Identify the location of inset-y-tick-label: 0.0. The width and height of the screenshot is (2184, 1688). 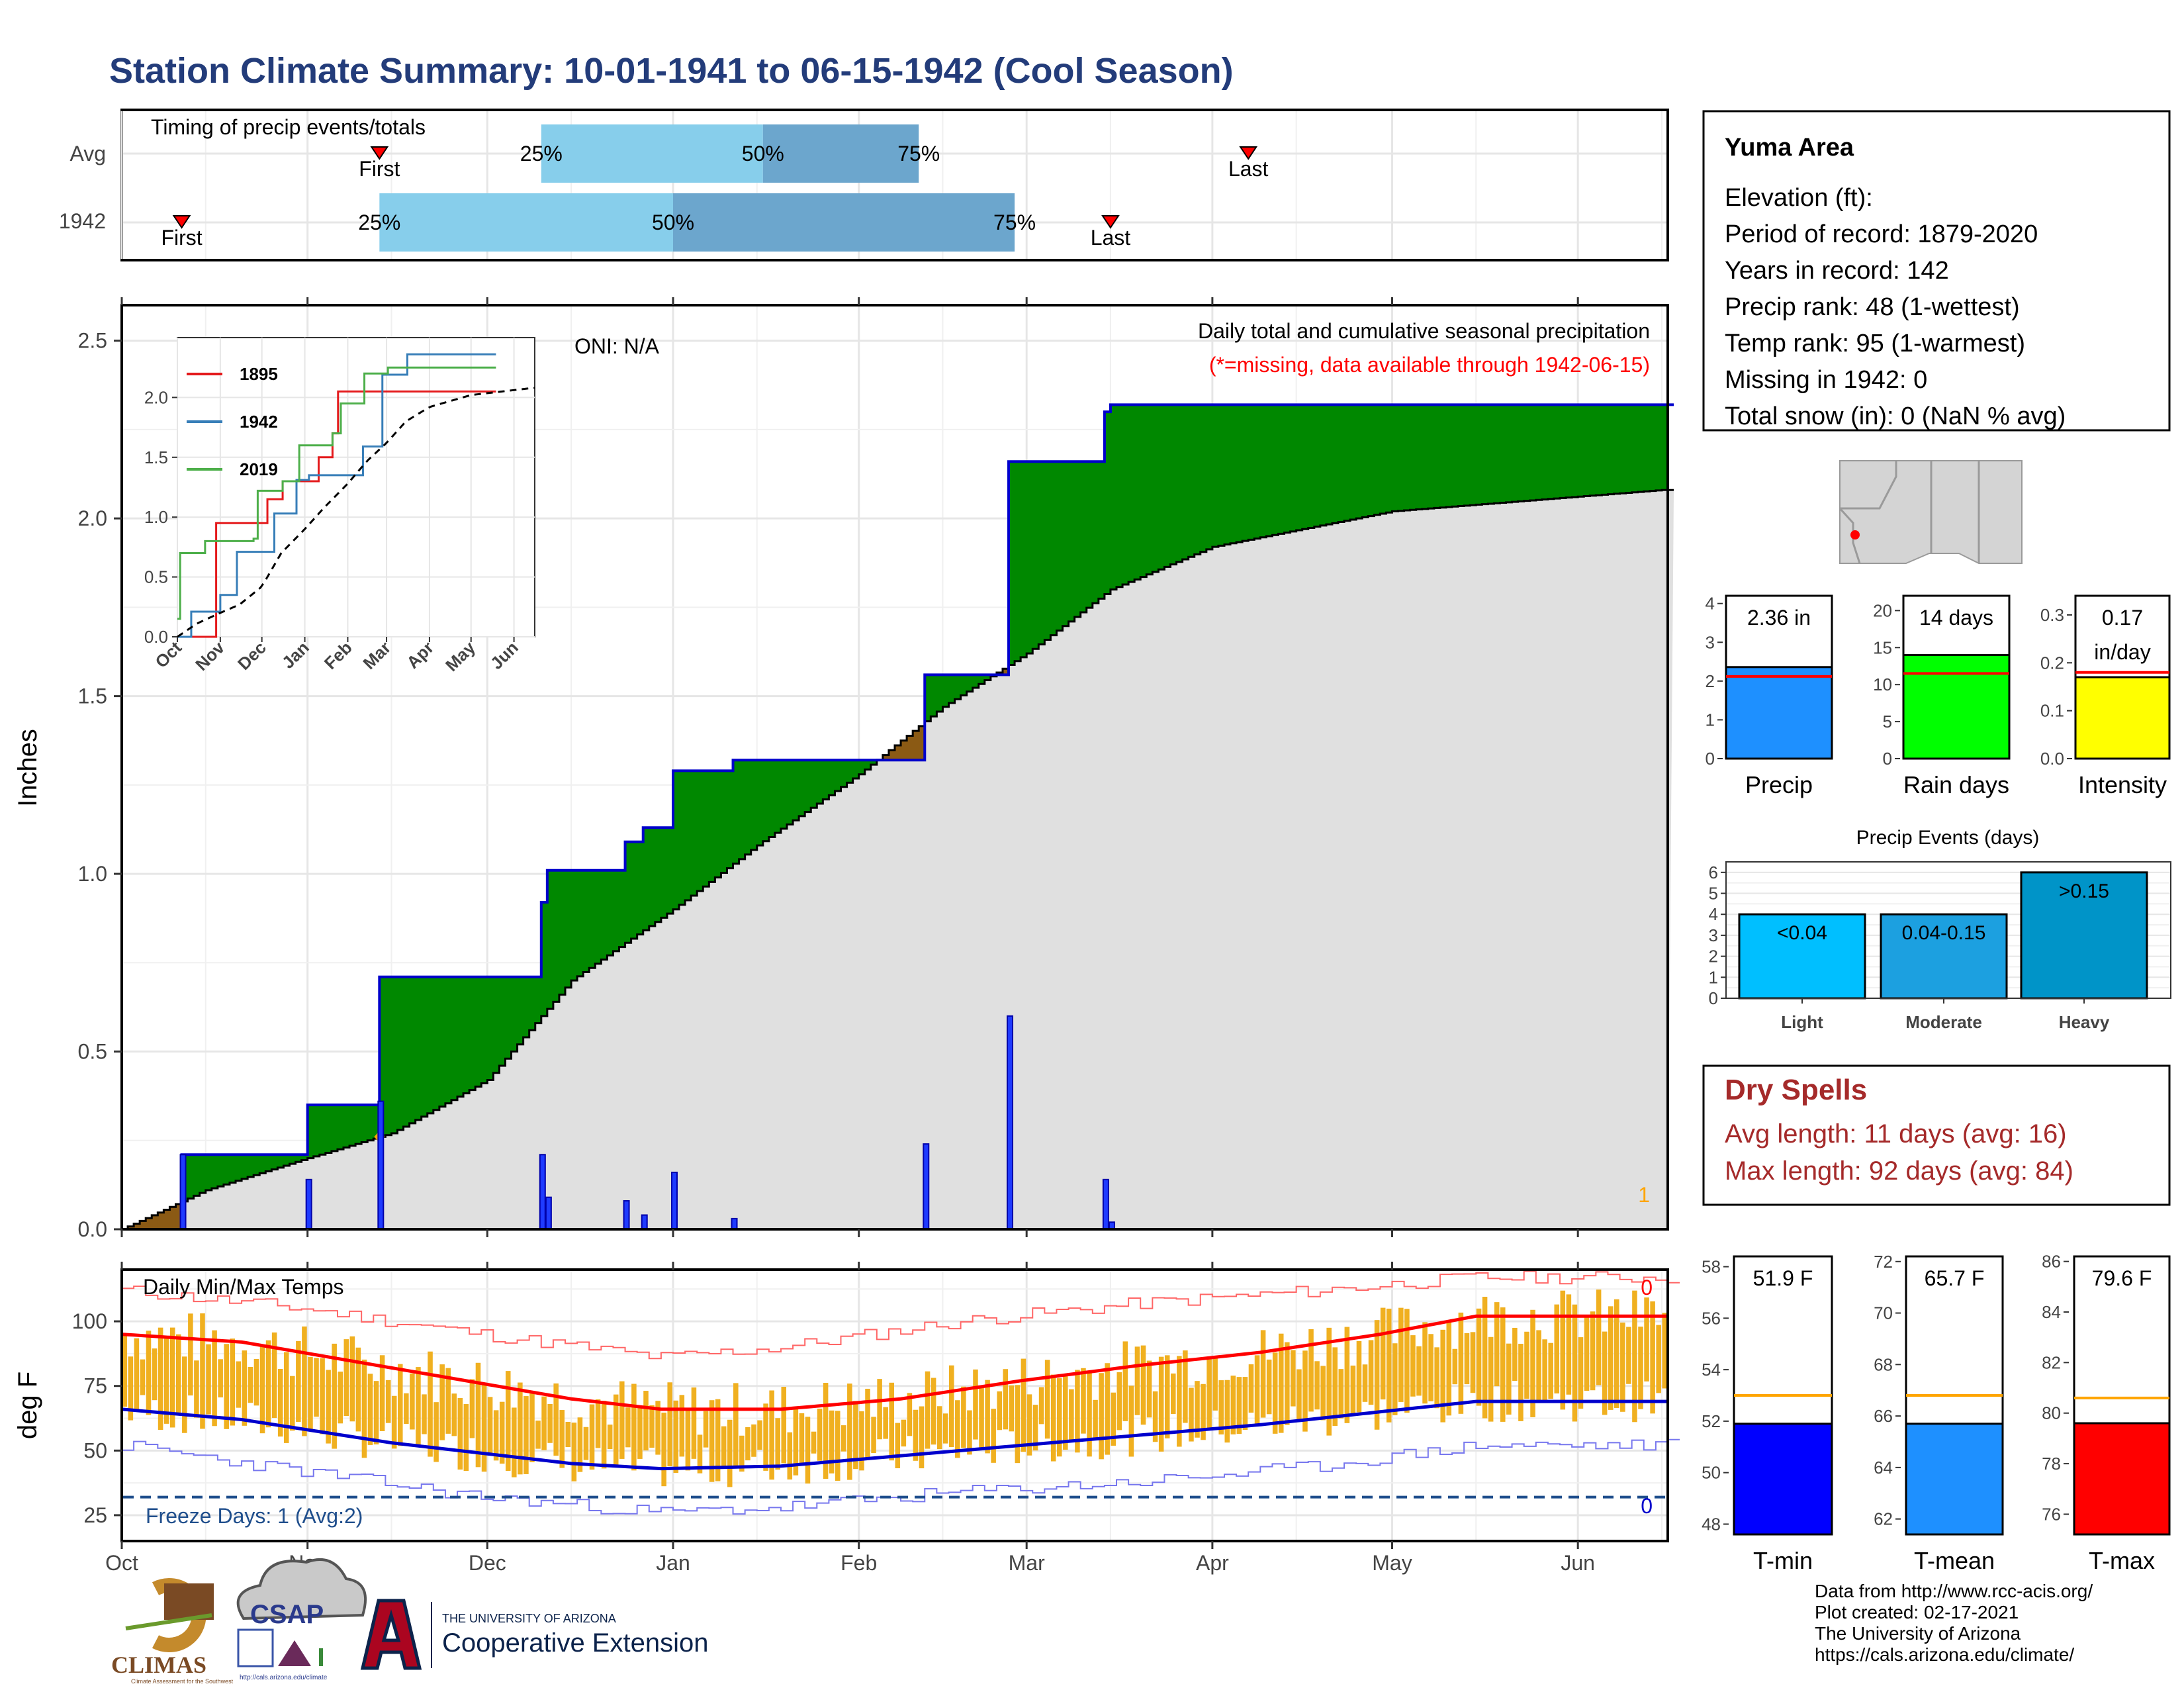
(156, 637).